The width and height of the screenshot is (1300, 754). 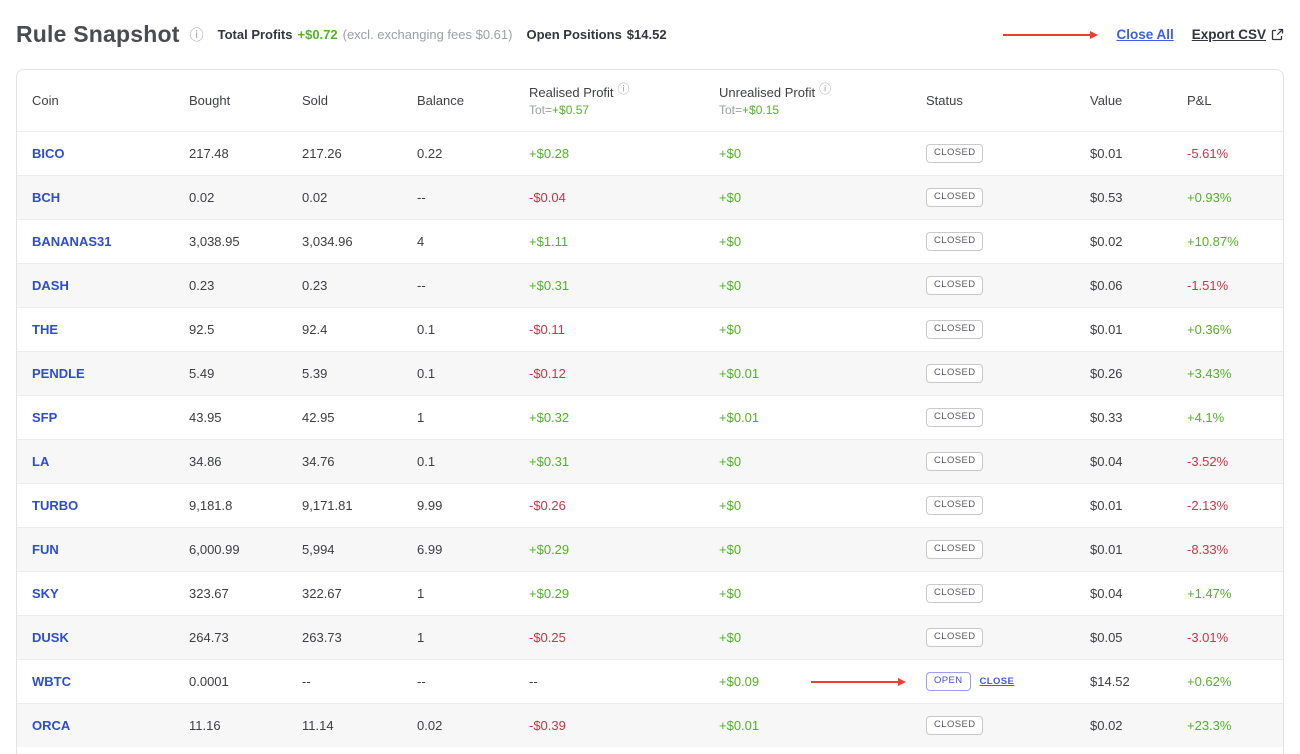 What do you see at coordinates (1209, 725) in the screenshot?
I see `pnl-cell: +23.3%` at bounding box center [1209, 725].